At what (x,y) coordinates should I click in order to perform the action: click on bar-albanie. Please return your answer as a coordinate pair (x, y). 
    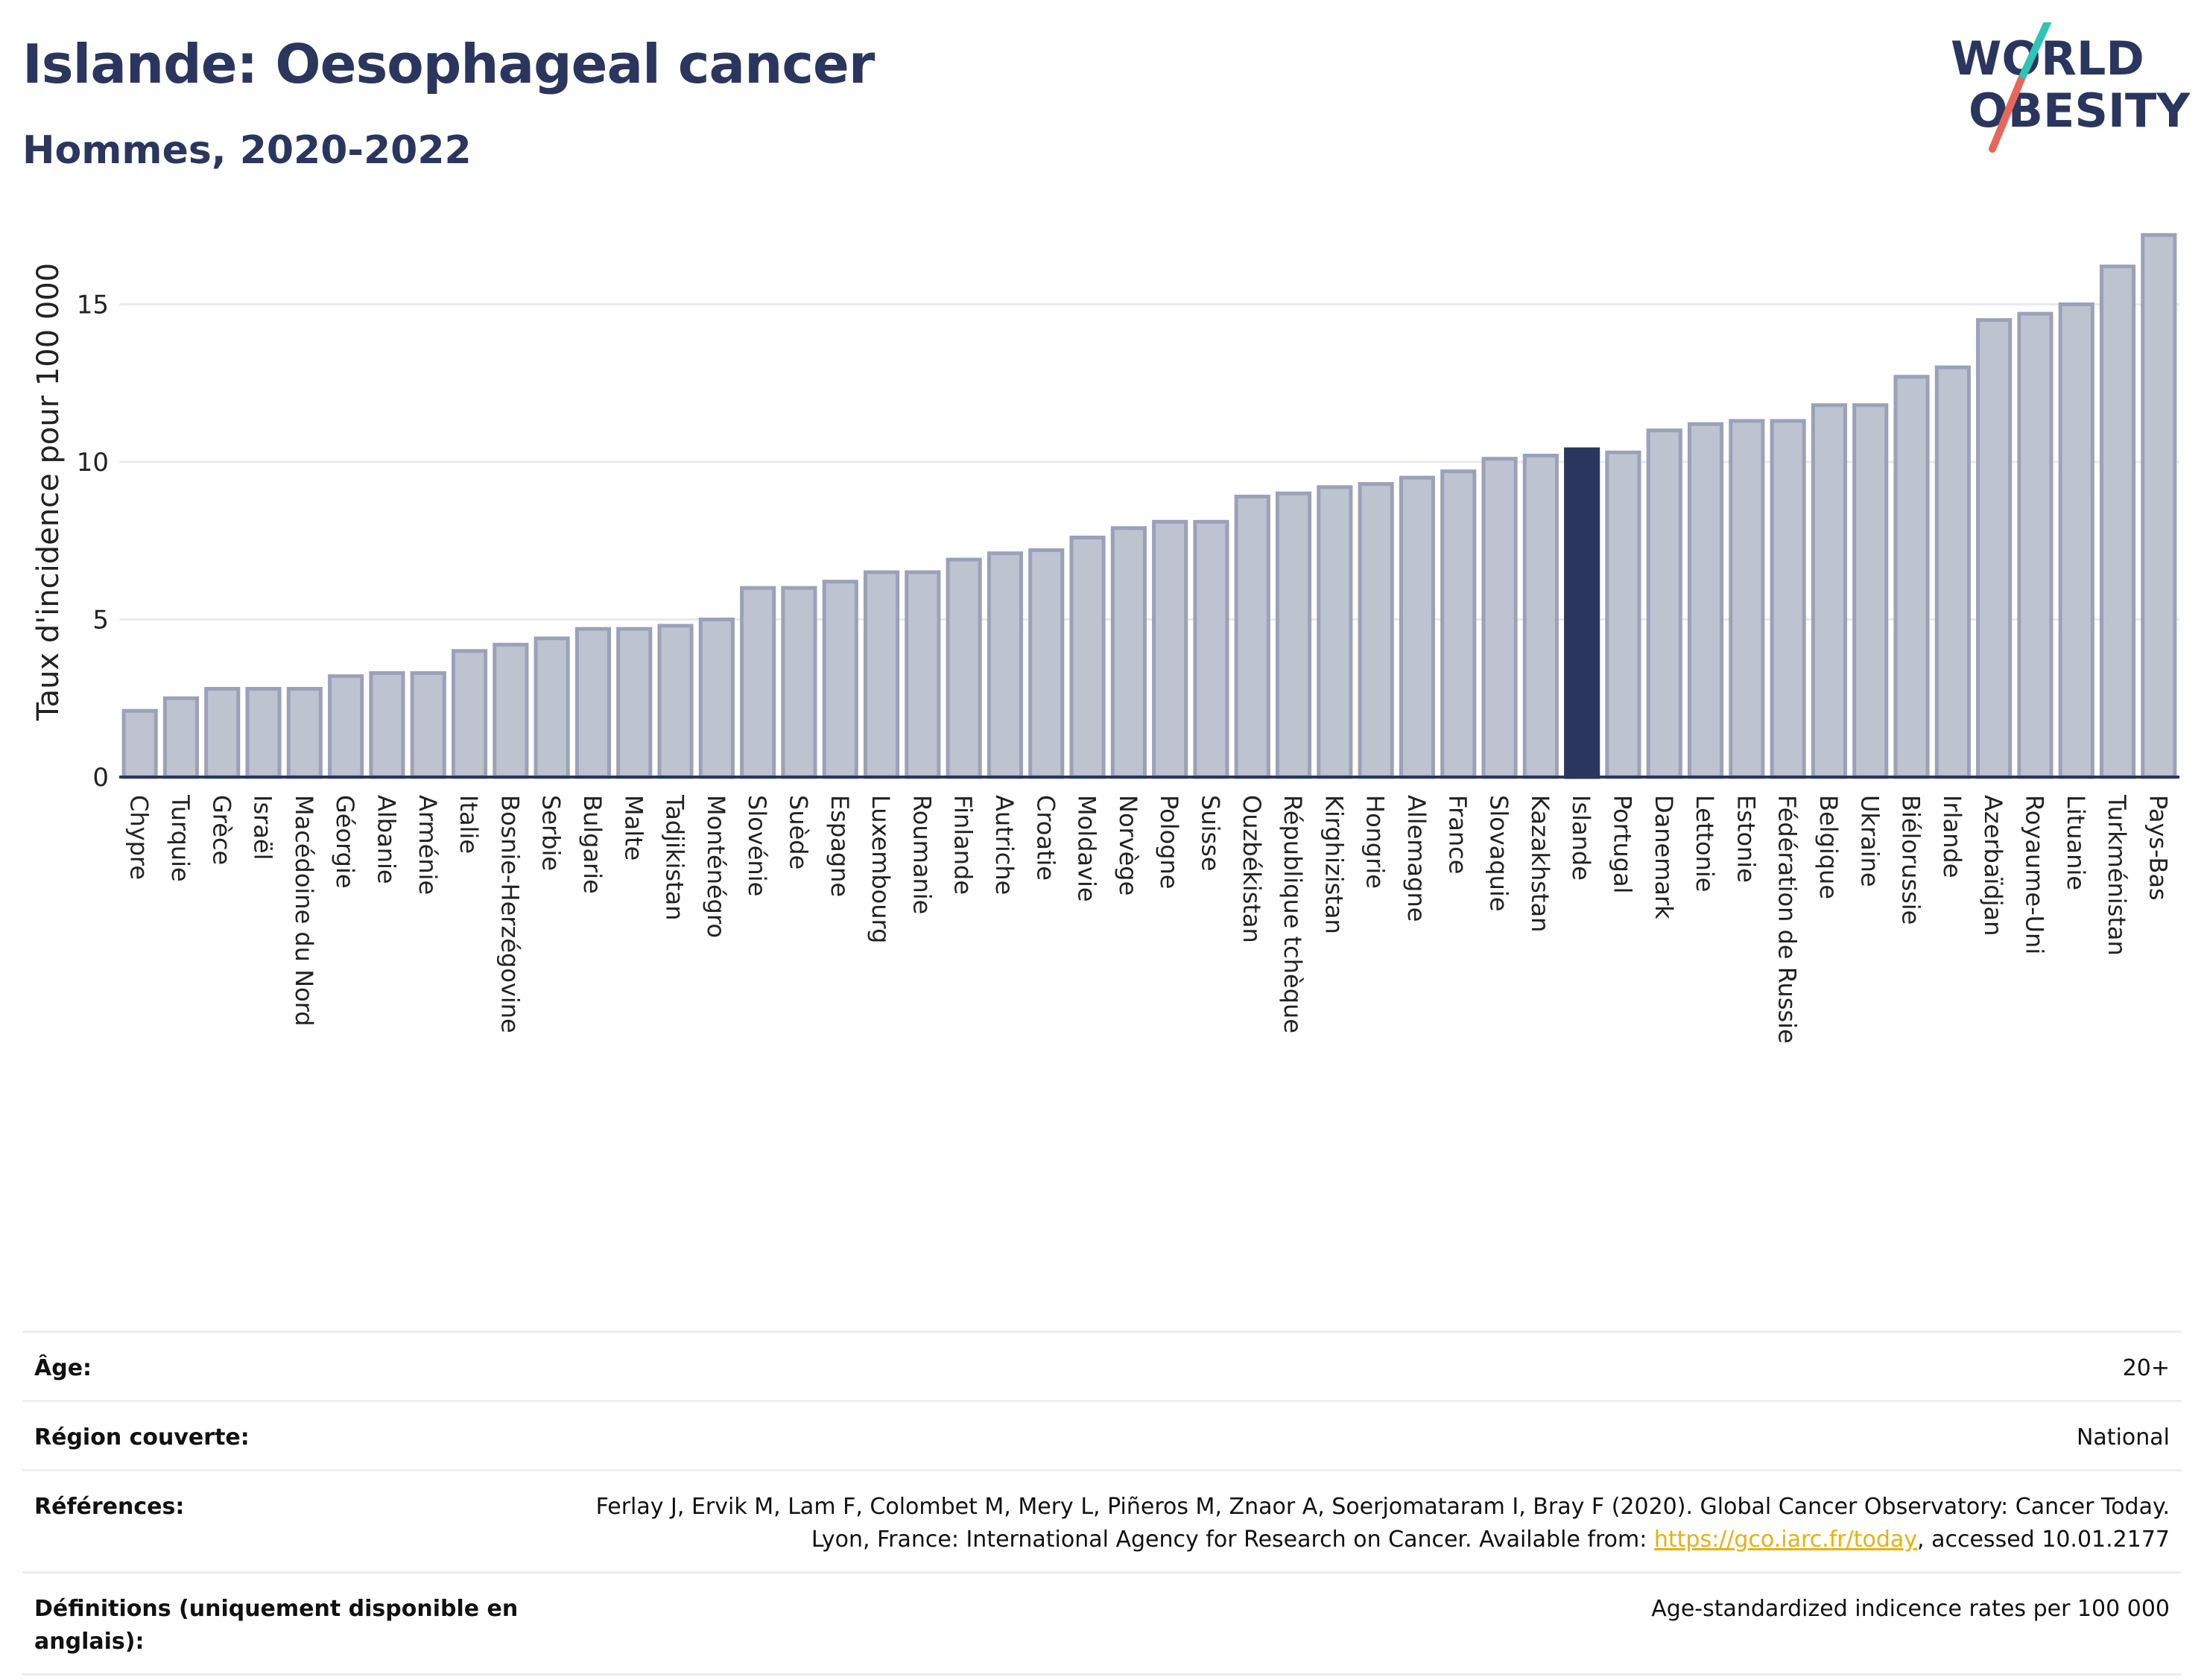
    Looking at the image, I should click on (387, 725).